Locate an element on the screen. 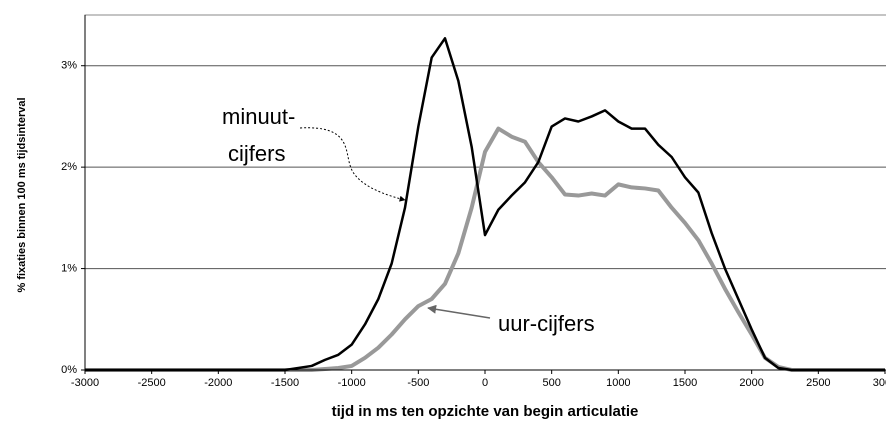  x-tick-label: -2000 is located at coordinates (218, 383).